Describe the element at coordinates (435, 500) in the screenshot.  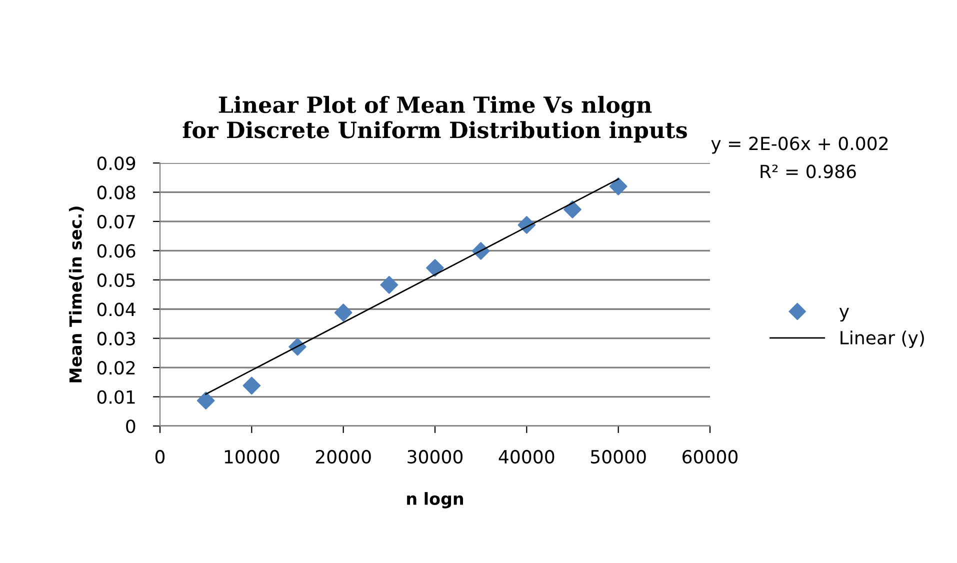
I see `x-axis-title: n logn` at that location.